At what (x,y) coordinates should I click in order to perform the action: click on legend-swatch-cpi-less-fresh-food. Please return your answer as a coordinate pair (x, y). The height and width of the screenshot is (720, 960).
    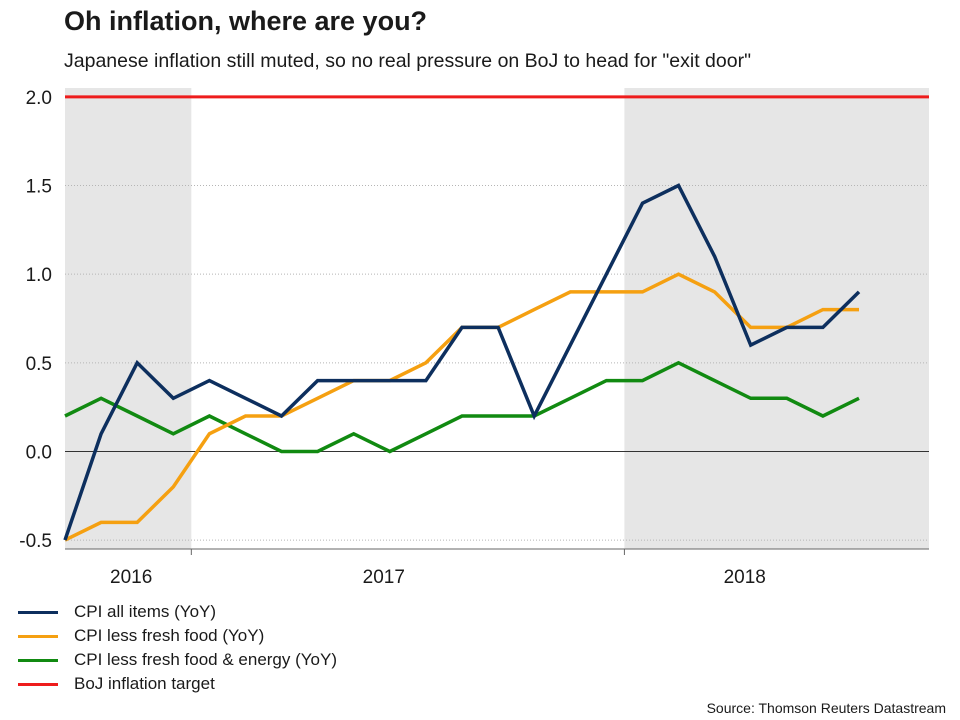
    Looking at the image, I should click on (38, 636).